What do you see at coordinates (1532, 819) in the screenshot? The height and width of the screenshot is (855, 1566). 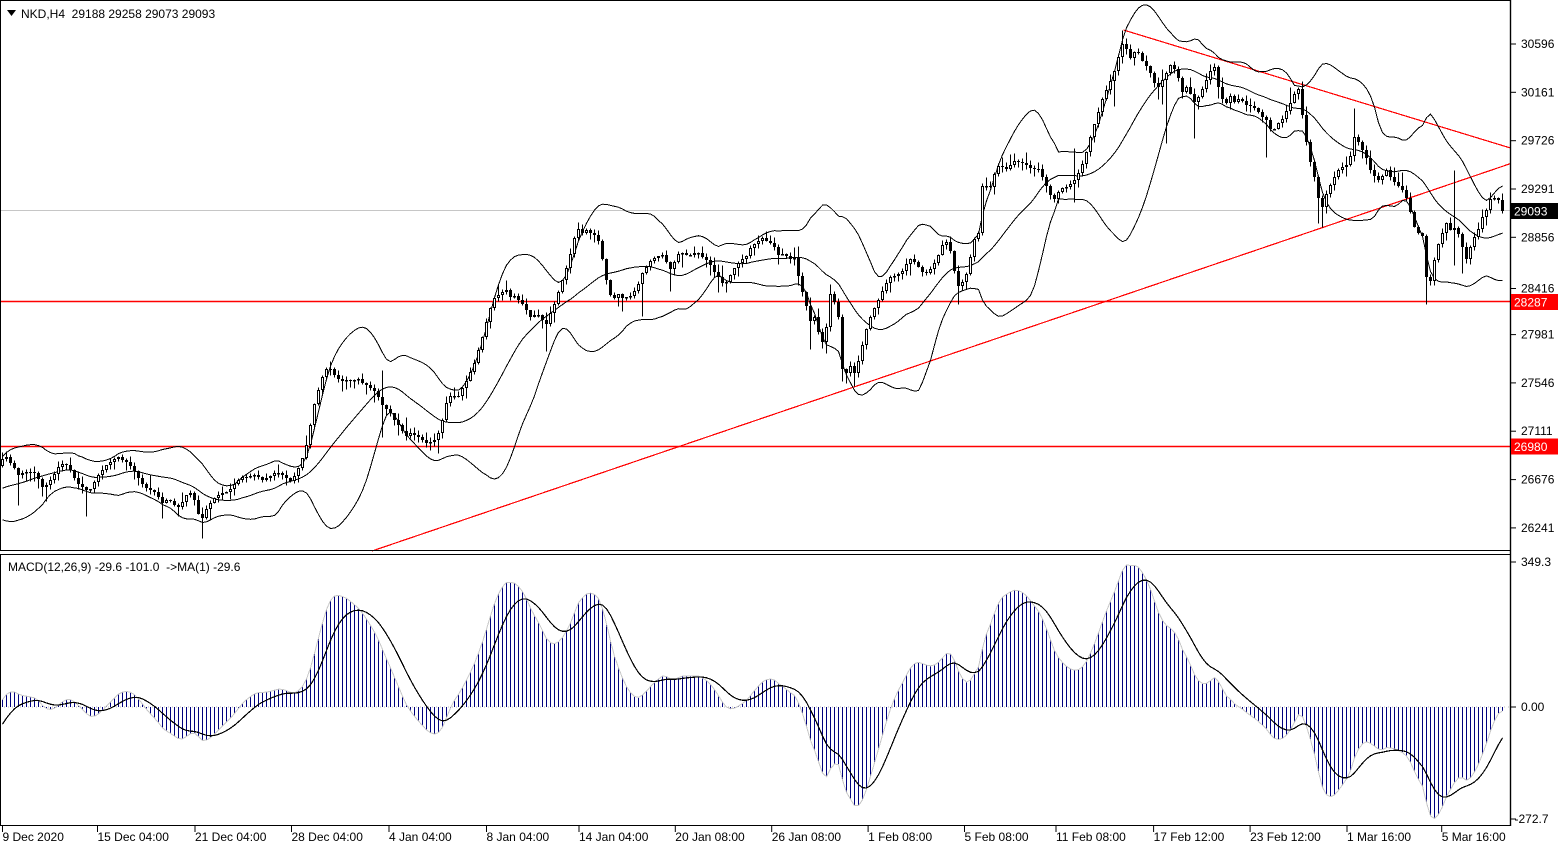 I see `svg-text: -272.7` at bounding box center [1532, 819].